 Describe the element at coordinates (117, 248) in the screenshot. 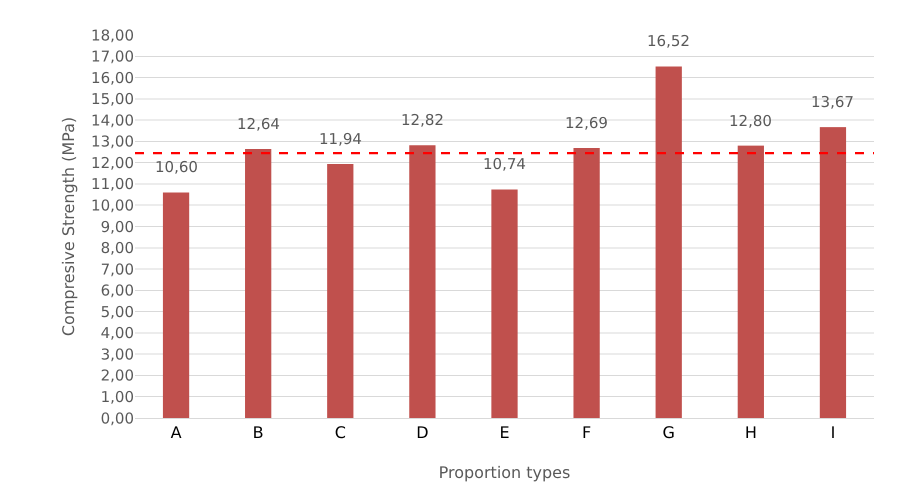

I see `y-tick-label: 8,00` at that location.